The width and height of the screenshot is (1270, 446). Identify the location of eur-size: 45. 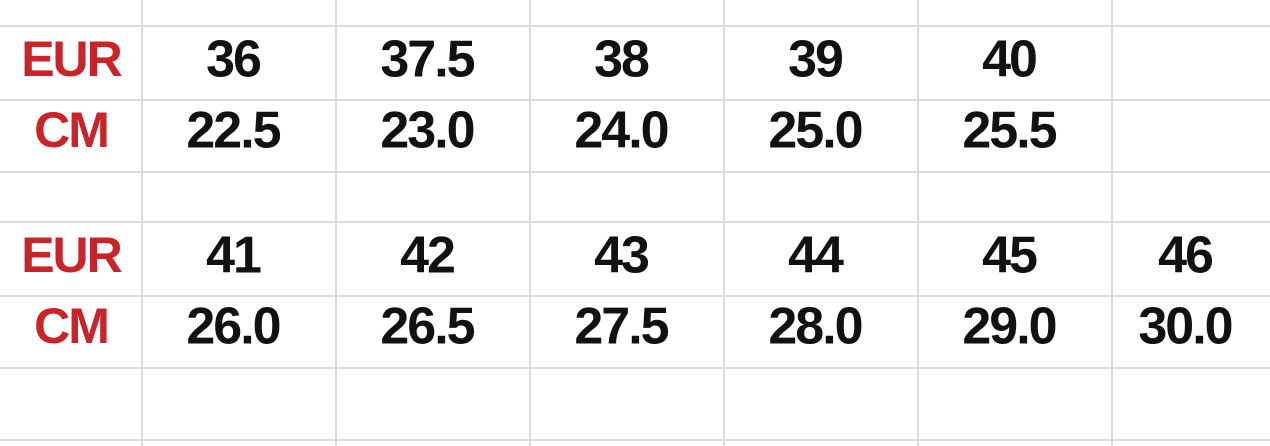
(1009, 256).